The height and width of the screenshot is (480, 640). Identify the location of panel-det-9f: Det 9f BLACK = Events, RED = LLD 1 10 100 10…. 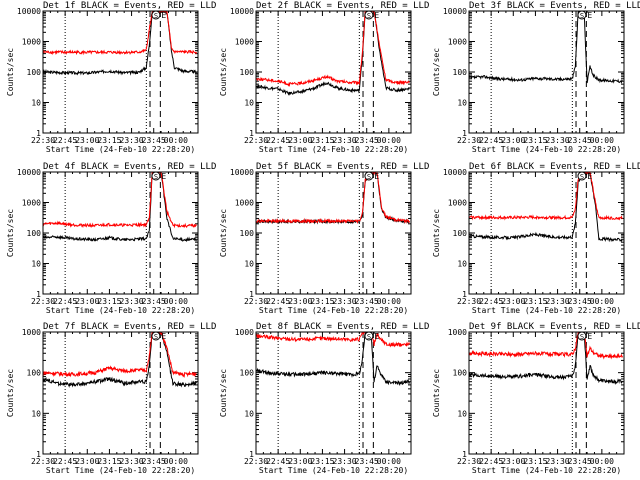
(536, 398).